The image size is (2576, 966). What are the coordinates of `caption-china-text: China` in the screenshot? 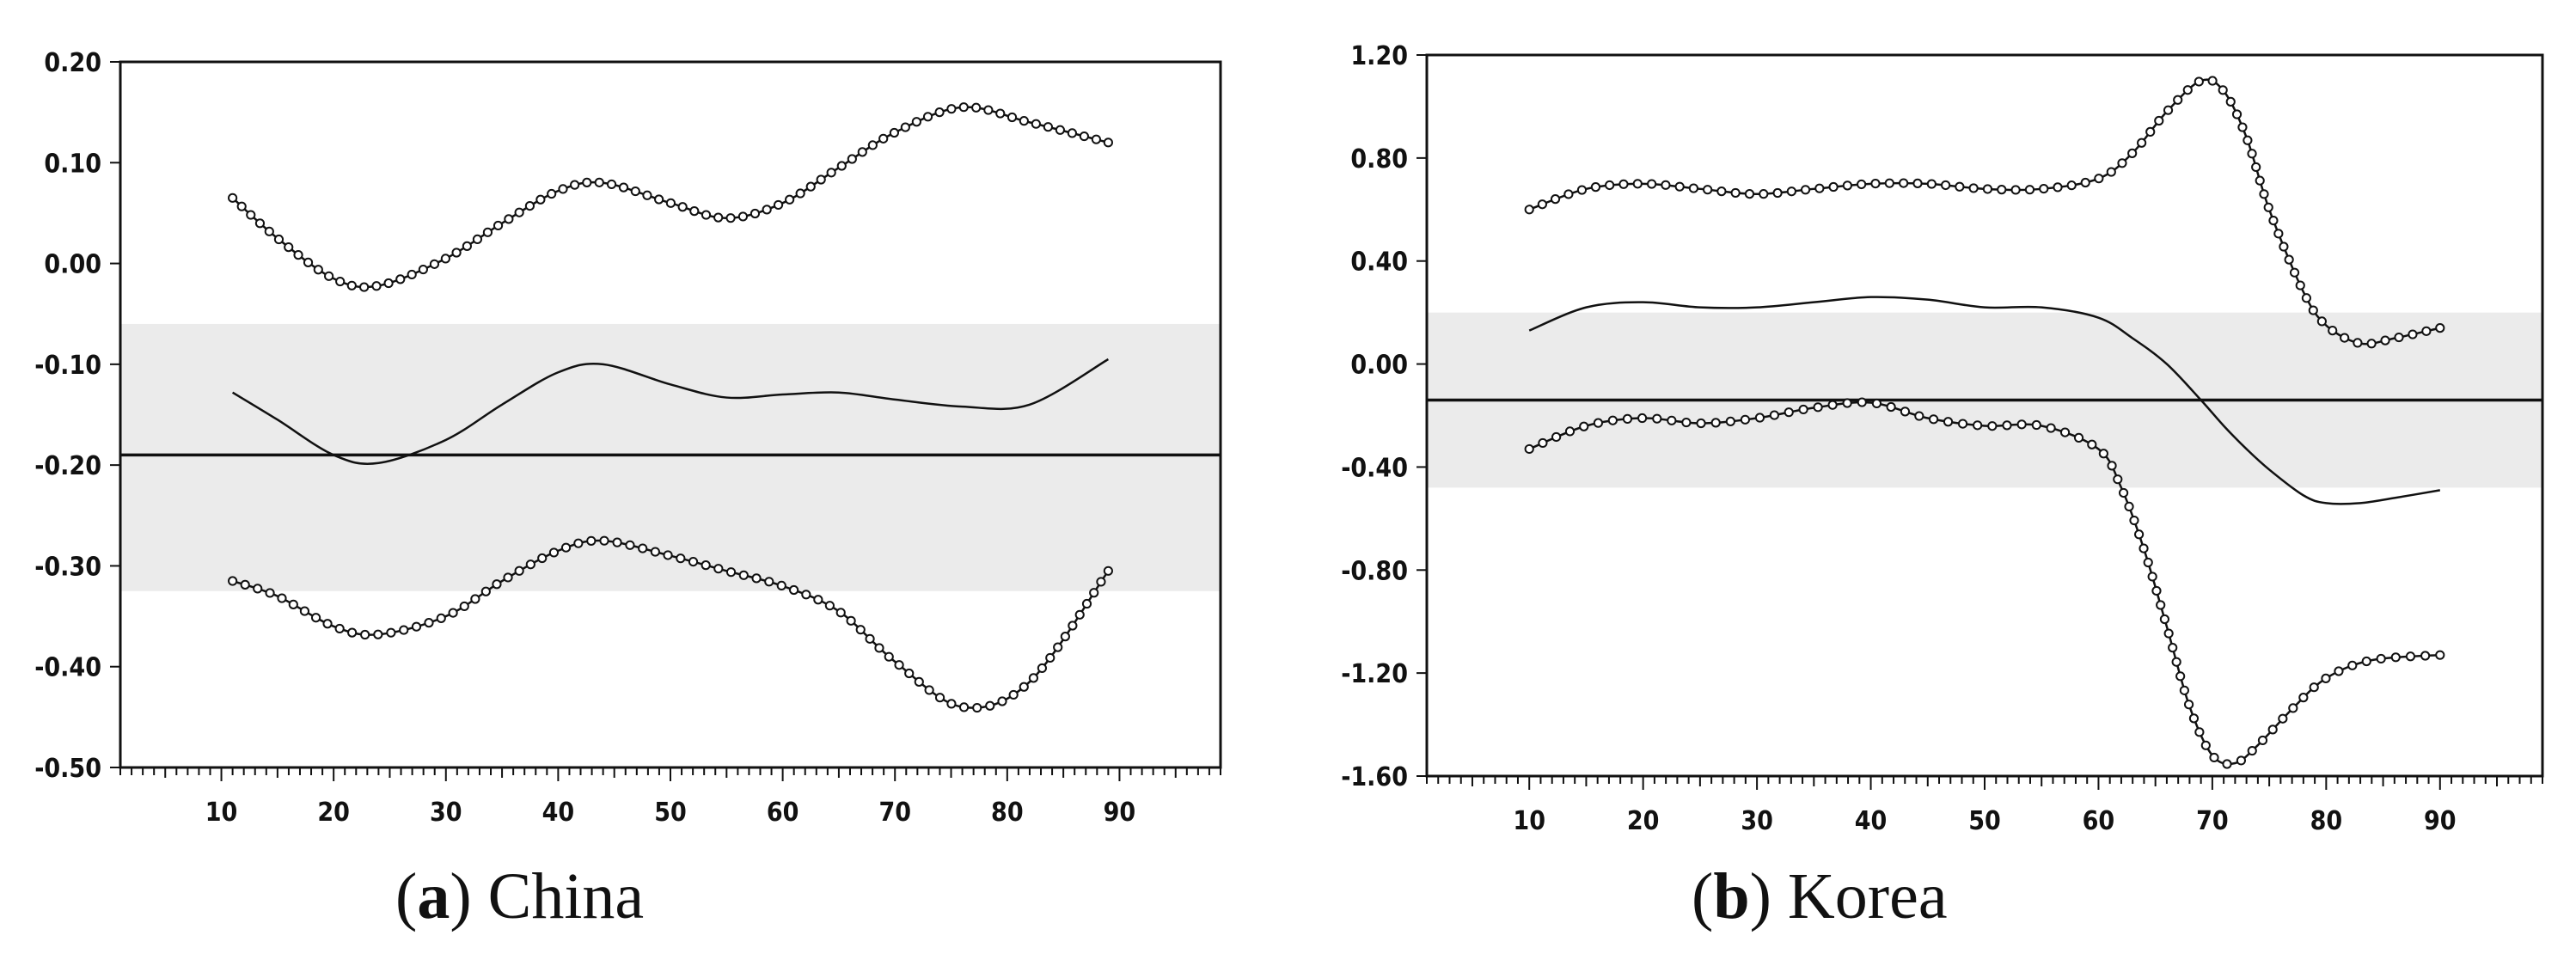 It's located at (566, 896).